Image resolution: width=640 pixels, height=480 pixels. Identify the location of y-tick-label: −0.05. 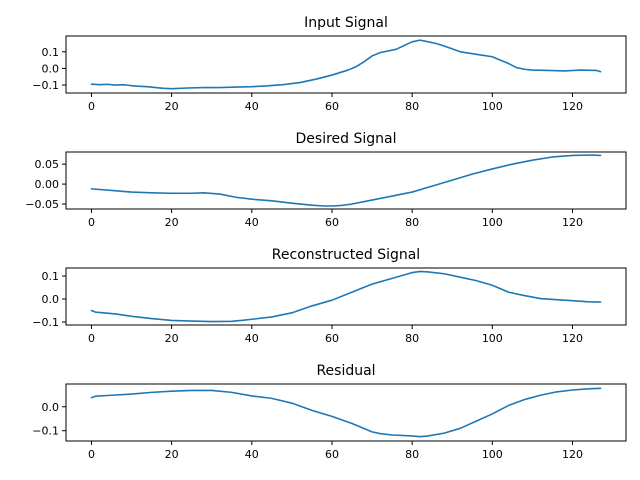
(42, 204).